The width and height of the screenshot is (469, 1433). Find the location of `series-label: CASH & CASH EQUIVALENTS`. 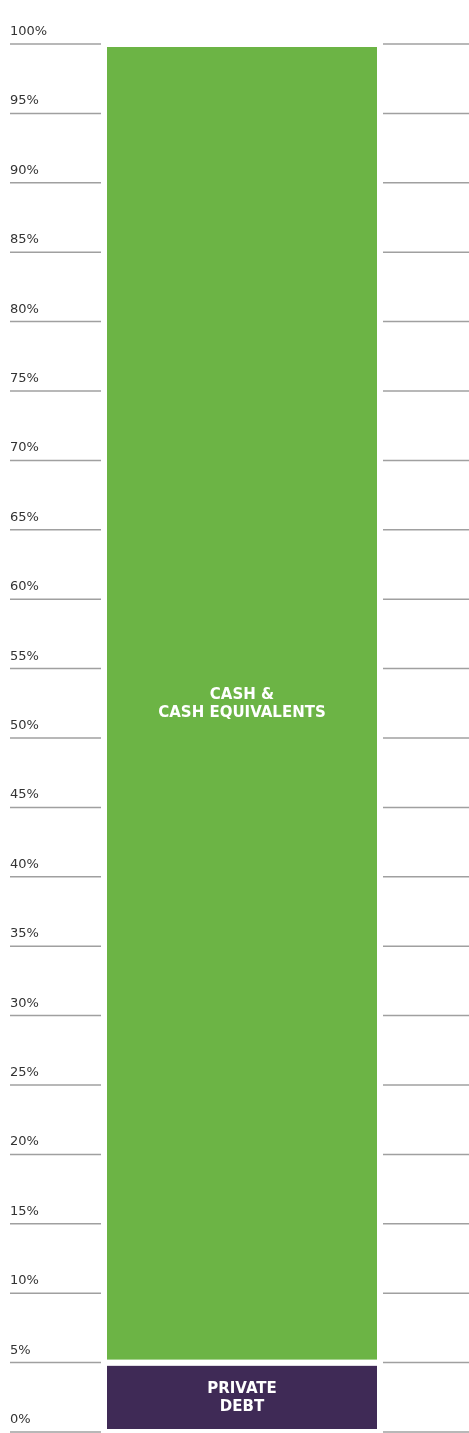

series-label: CASH & CASH EQUIVALENTS is located at coordinates (242, 703).